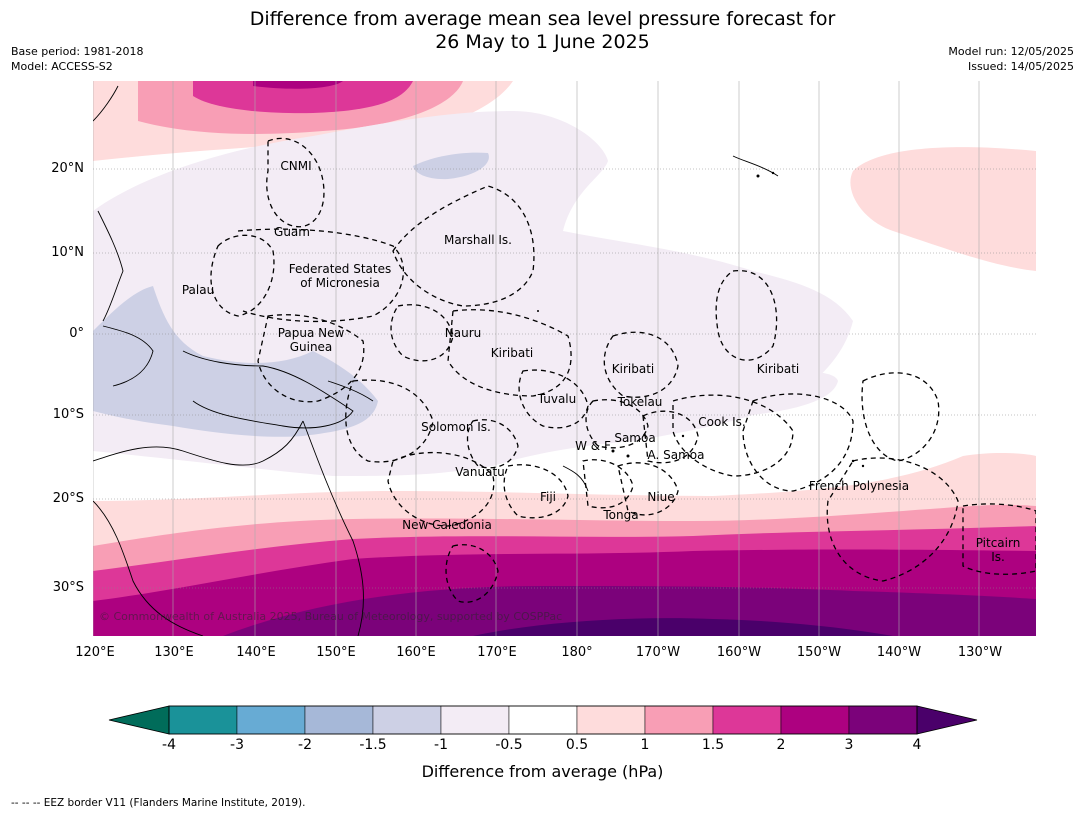 The image size is (1085, 816). Describe the element at coordinates (635, 438) in the screenshot. I see `label-samoa: Samoa` at that location.